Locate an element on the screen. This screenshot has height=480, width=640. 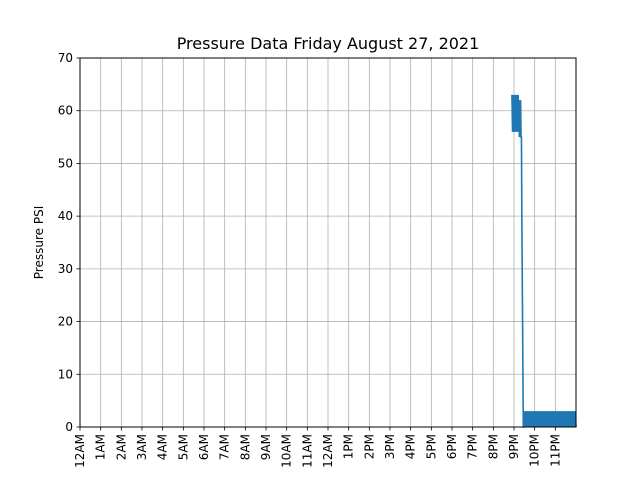
x-tick-label: 8PM is located at coordinates (493, 446).